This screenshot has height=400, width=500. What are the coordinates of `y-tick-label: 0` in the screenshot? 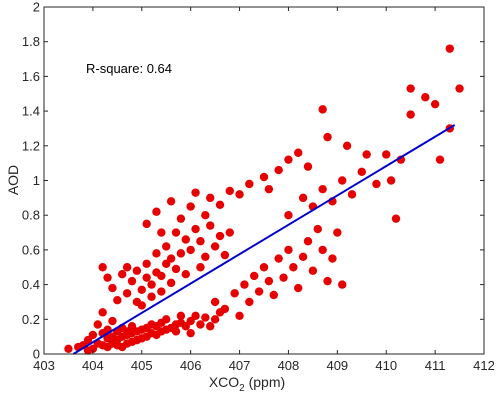 It's located at (36, 354).